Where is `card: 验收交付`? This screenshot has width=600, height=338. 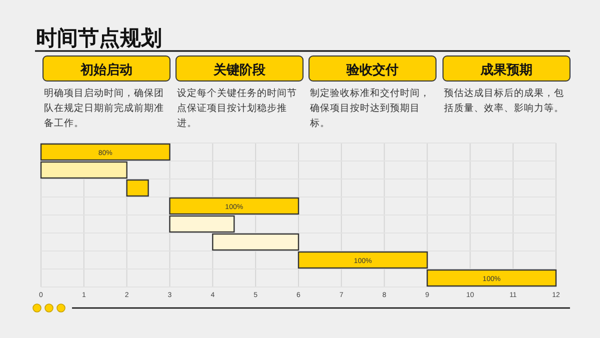 card: 验收交付 is located at coordinates (372, 69).